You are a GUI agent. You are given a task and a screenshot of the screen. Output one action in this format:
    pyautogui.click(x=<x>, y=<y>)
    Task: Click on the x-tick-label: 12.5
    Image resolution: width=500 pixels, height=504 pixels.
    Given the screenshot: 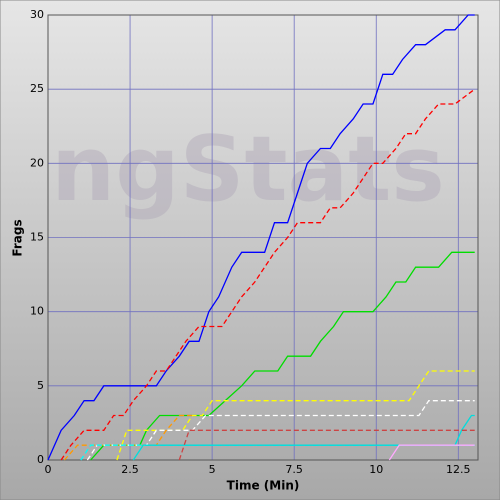 What is the action you would take?
    pyautogui.click(x=458, y=469)
    